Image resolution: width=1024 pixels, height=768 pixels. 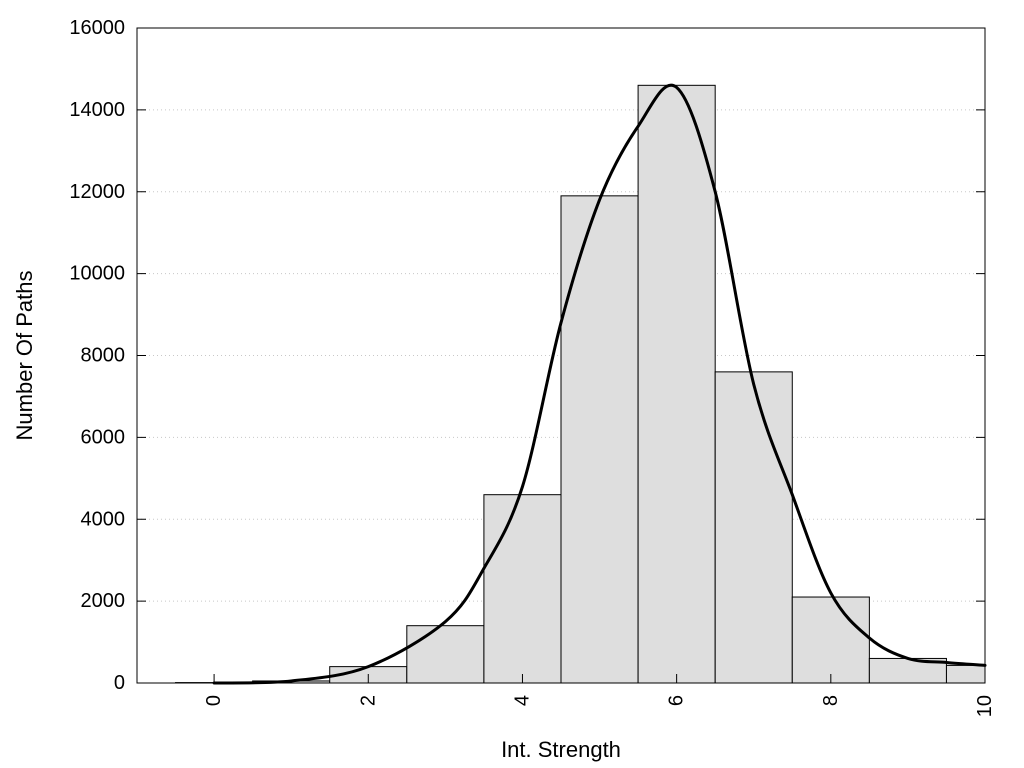 What do you see at coordinates (214, 700) in the screenshot?
I see `x-tick-label-0: 0` at bounding box center [214, 700].